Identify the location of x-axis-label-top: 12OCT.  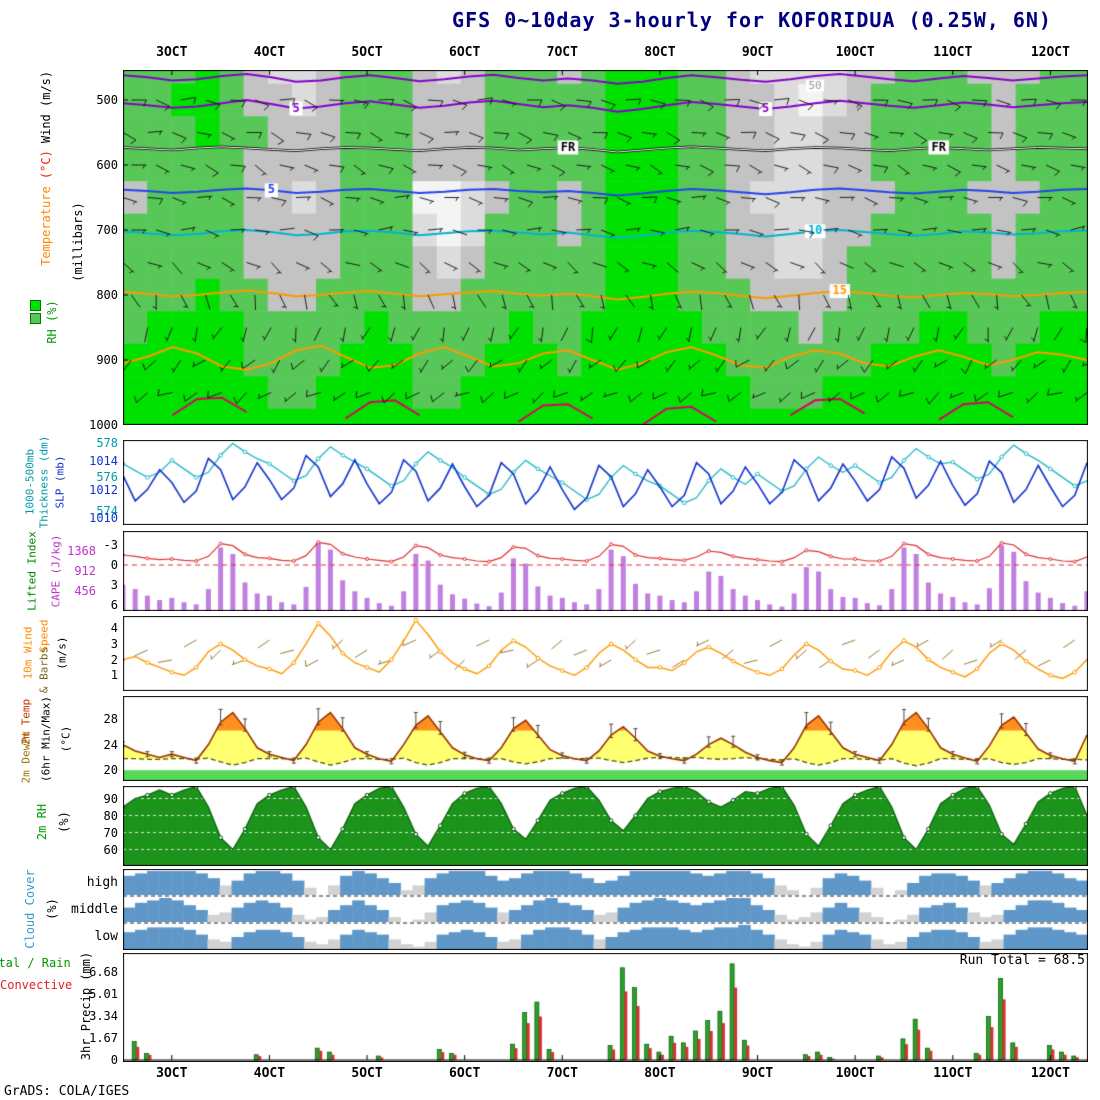
(1050, 52).